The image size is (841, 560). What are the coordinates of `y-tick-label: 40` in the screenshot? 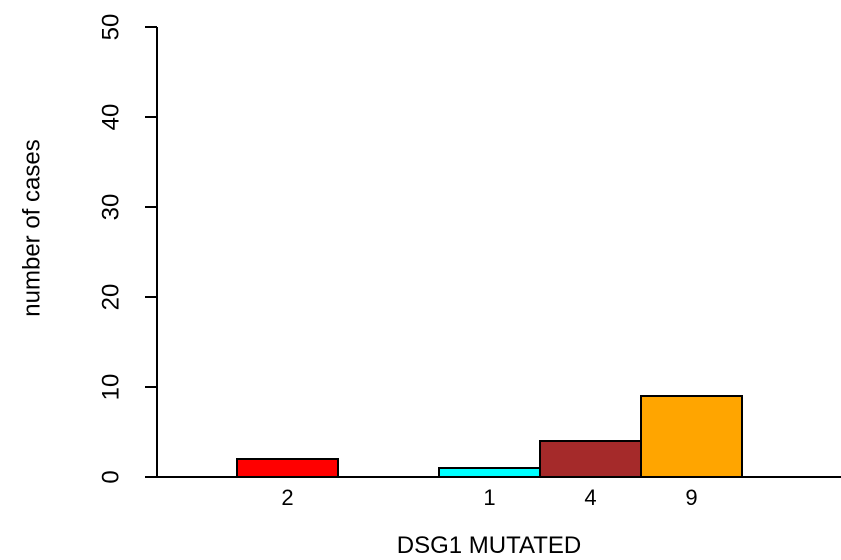 It's located at (110, 117).